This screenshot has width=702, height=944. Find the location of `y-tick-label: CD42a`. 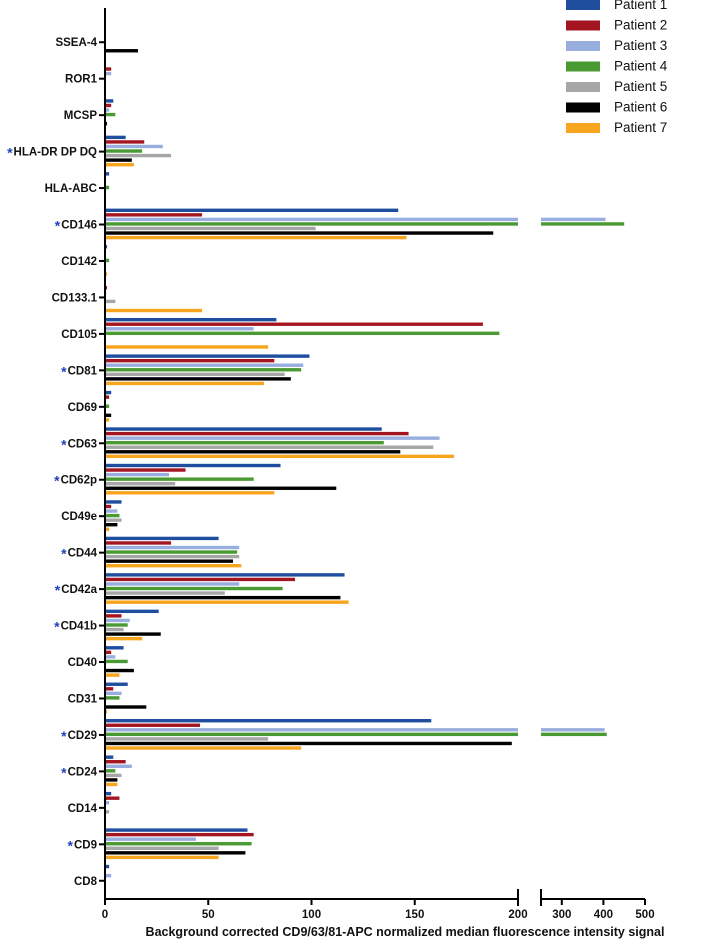

y-tick-label: CD42a is located at coordinates (79, 590).